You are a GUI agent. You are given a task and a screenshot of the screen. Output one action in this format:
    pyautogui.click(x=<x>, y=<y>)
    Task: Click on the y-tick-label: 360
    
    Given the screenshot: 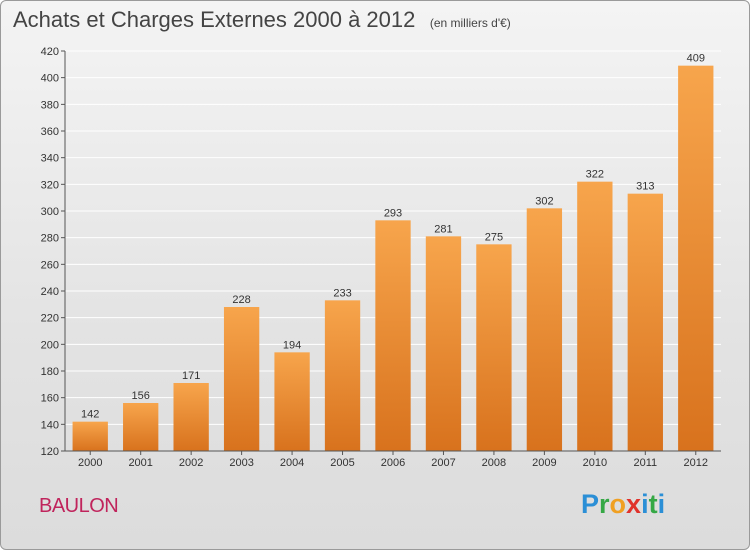 What is the action you would take?
    pyautogui.click(x=50, y=132)
    